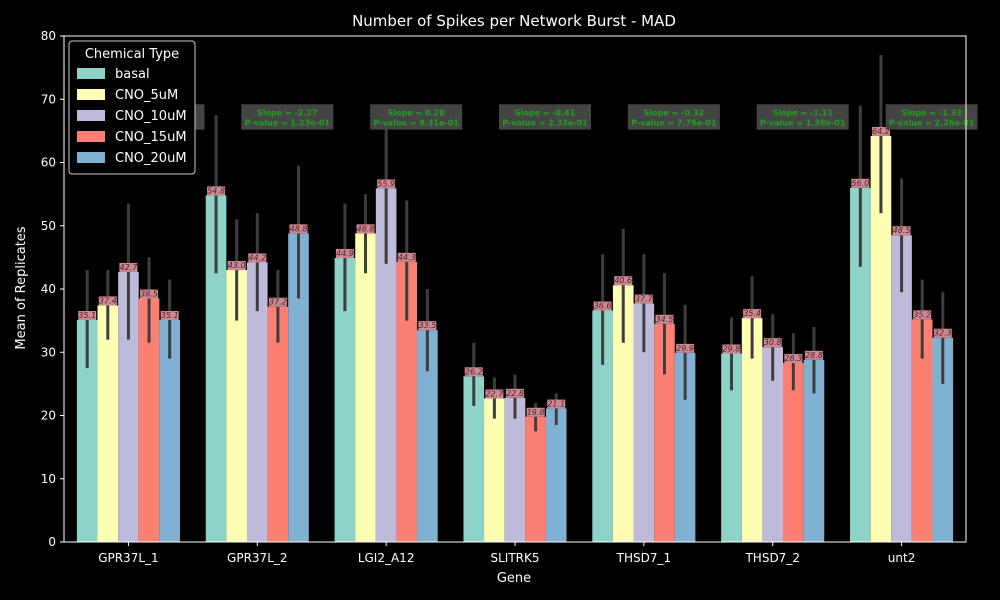  I want to click on x-tick-label: GPR37L_1, so click(128, 558).